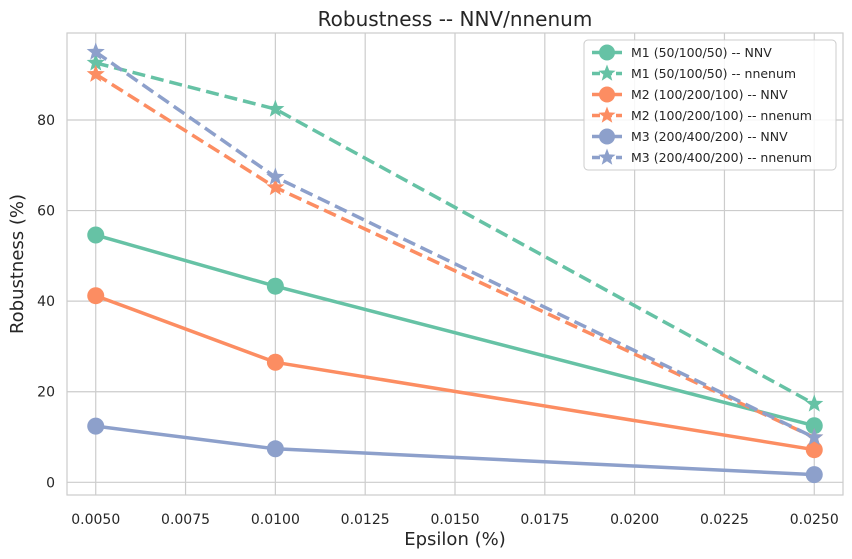  I want to click on legend-entry: M3 (200/400/200) -- nnenum, so click(702, 156).